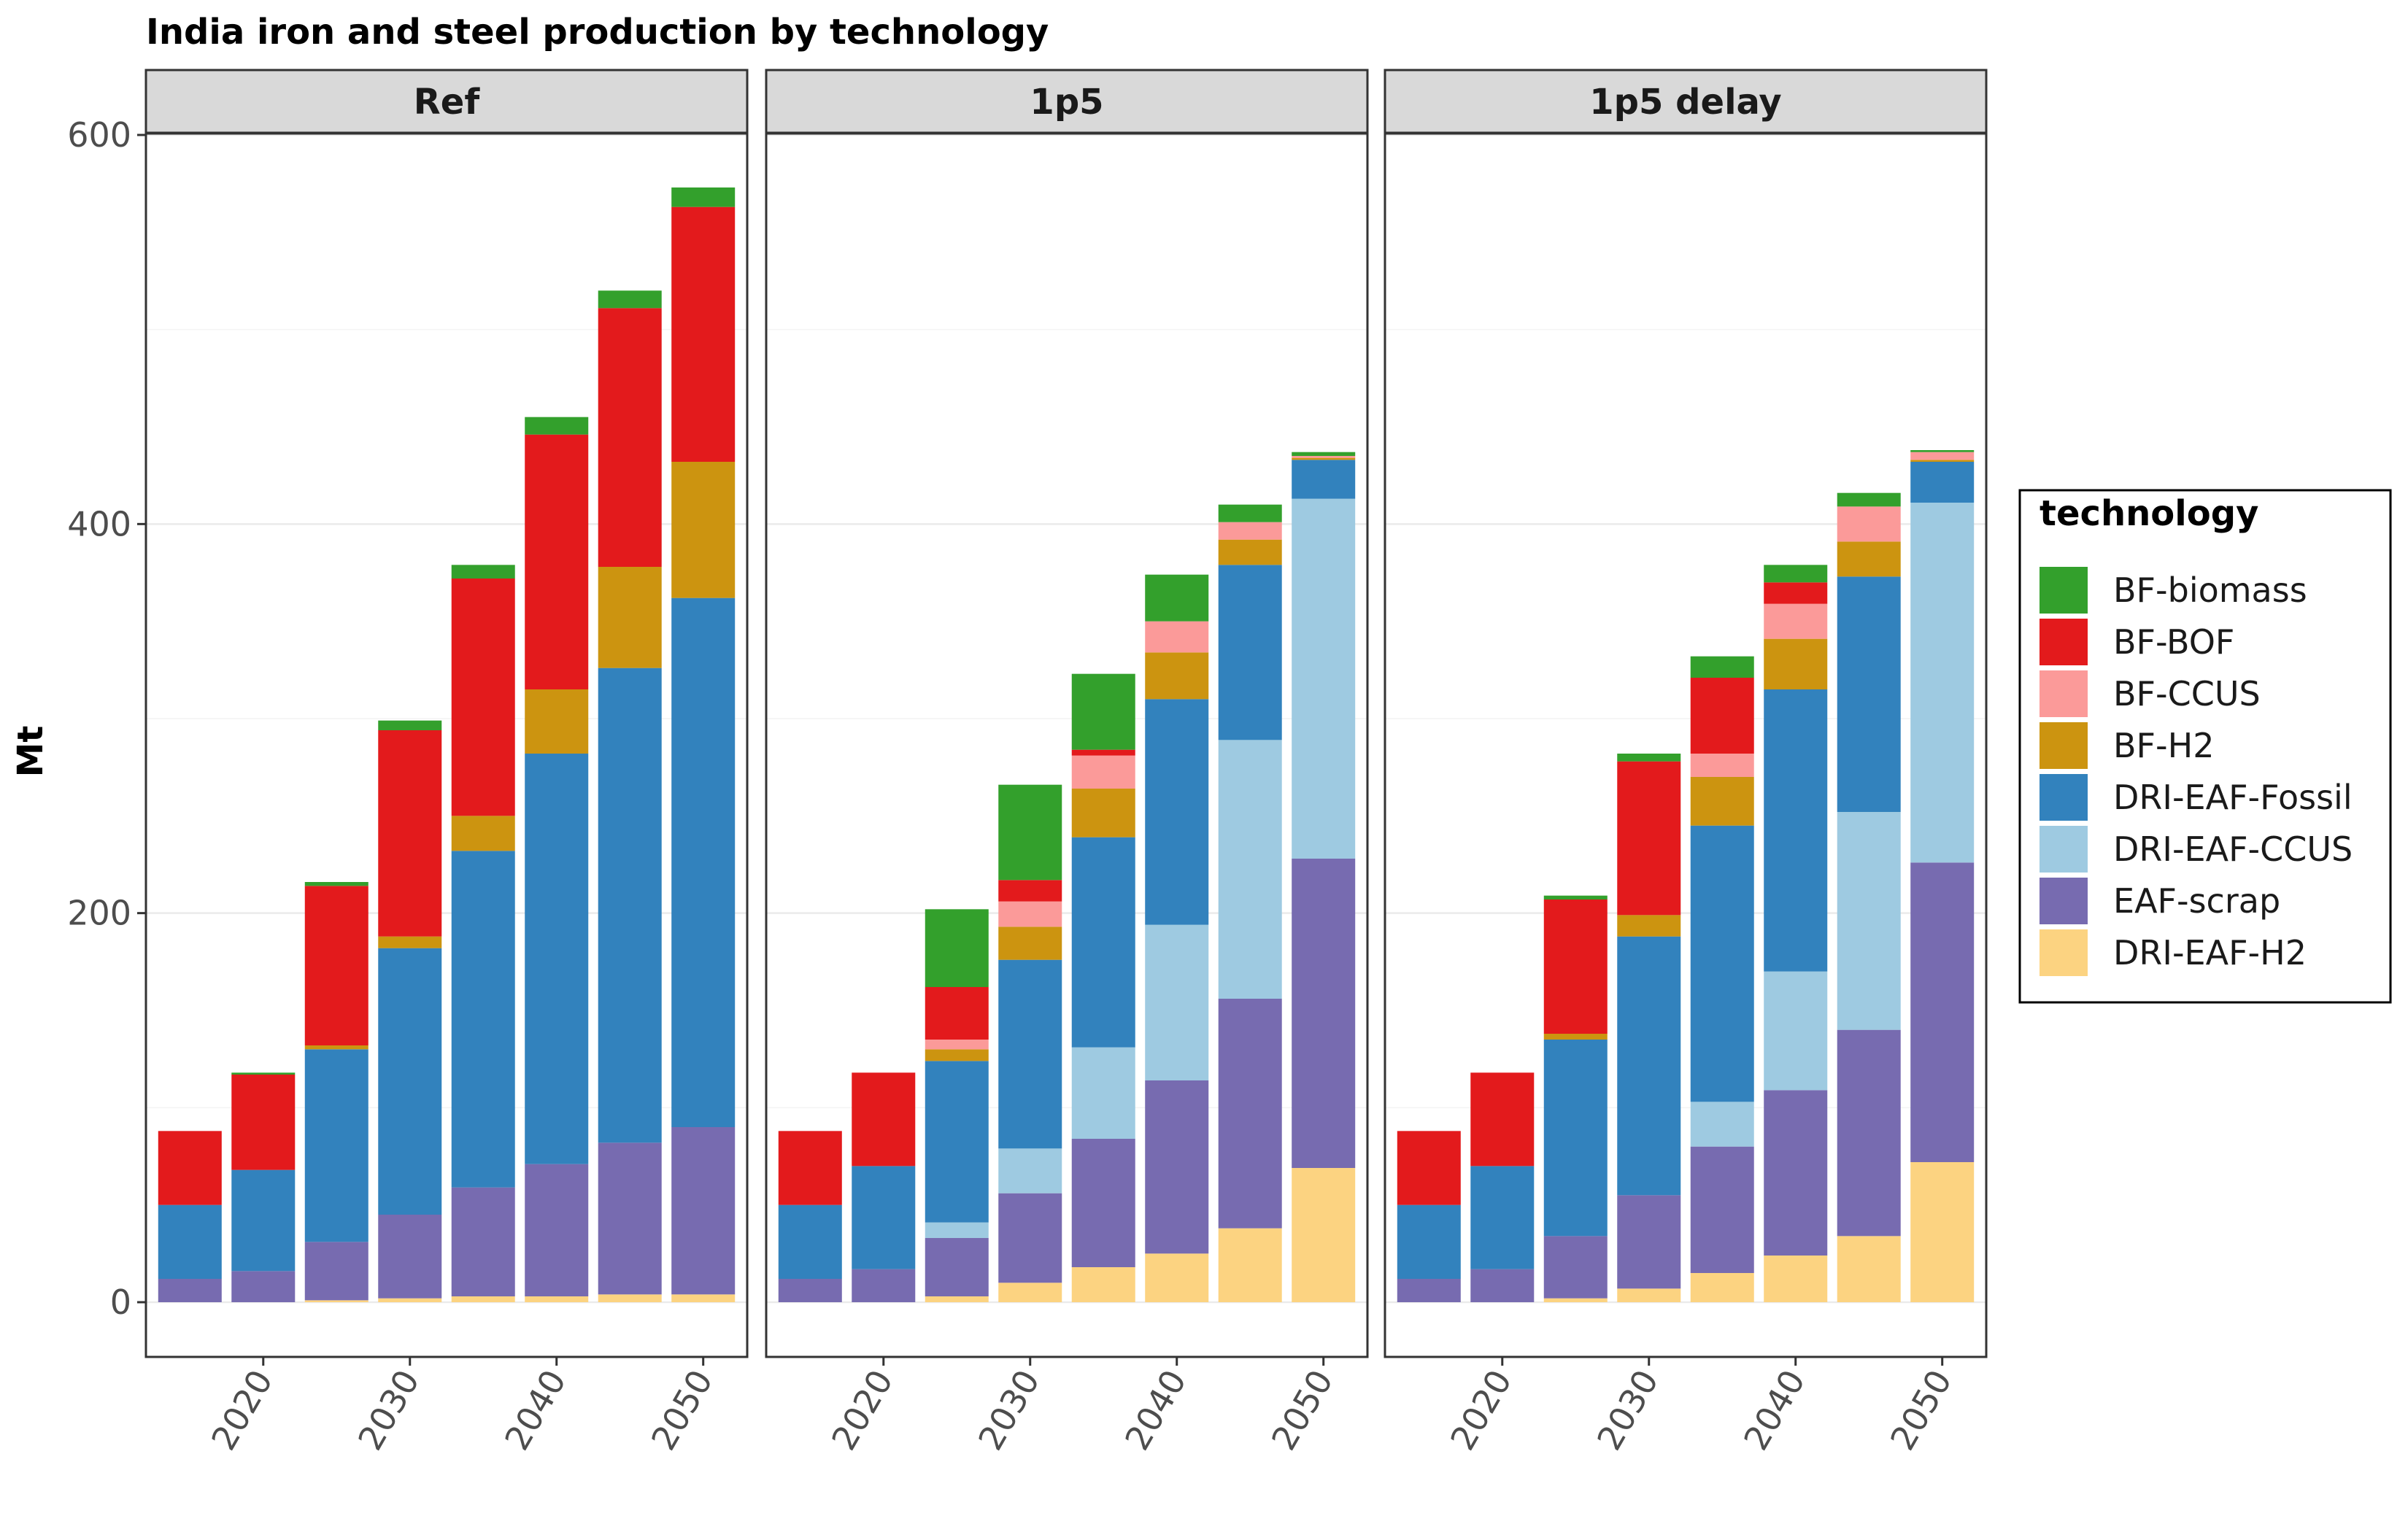 The width and height of the screenshot is (2408, 1532). I want to click on bar-ref-2045-bf-h2, so click(630, 618).